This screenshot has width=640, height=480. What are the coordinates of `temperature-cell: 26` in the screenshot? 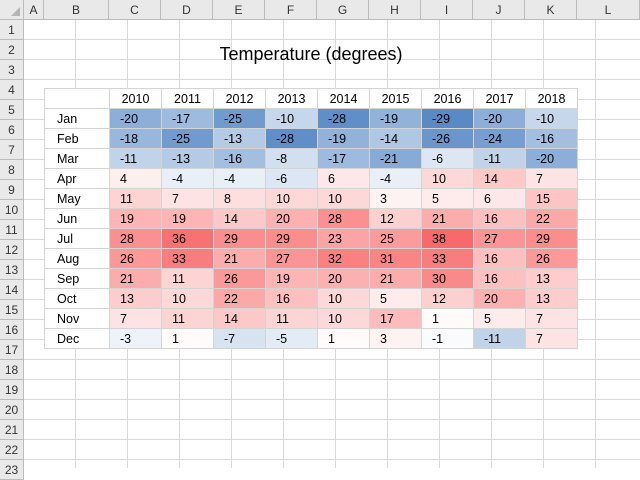 It's located at (135, 258).